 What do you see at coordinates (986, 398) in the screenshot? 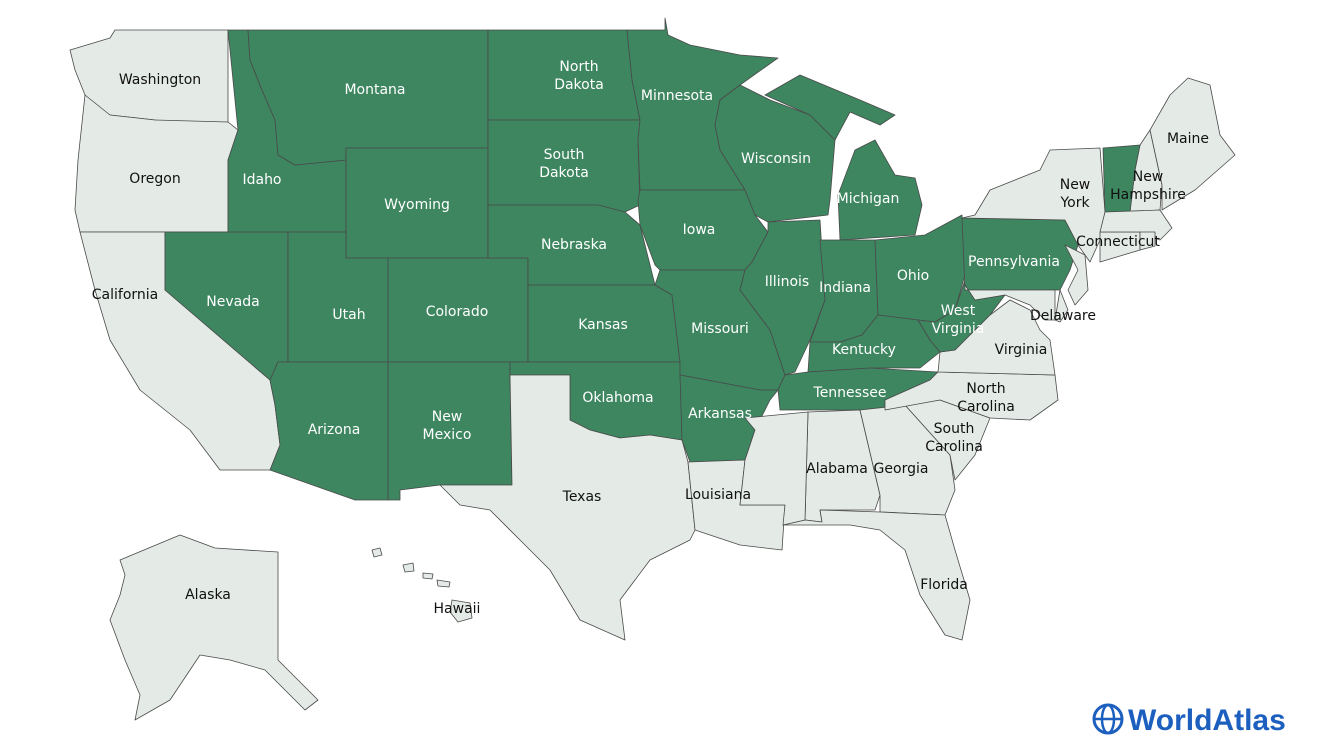
I see `state-label: North Carolina` at bounding box center [986, 398].